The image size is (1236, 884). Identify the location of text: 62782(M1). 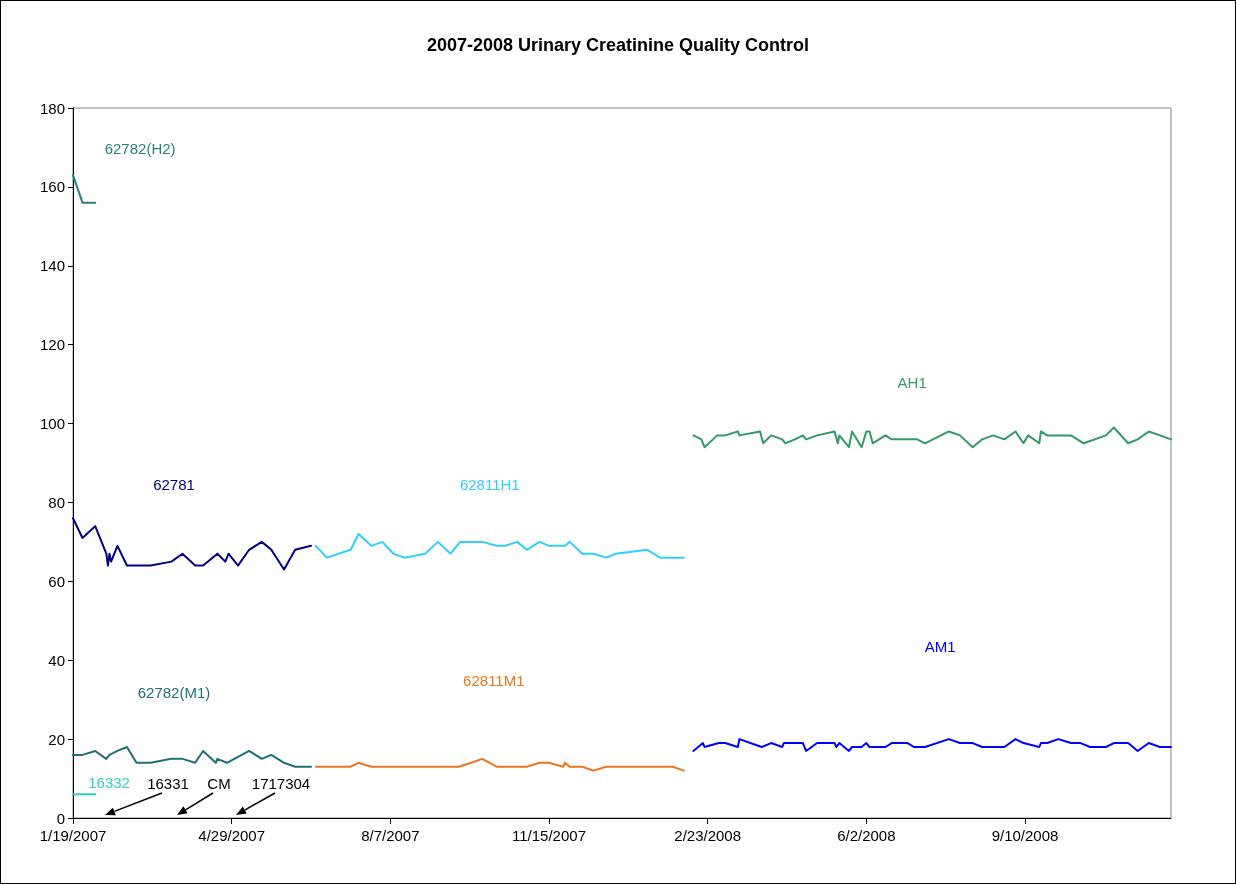
(174, 692).